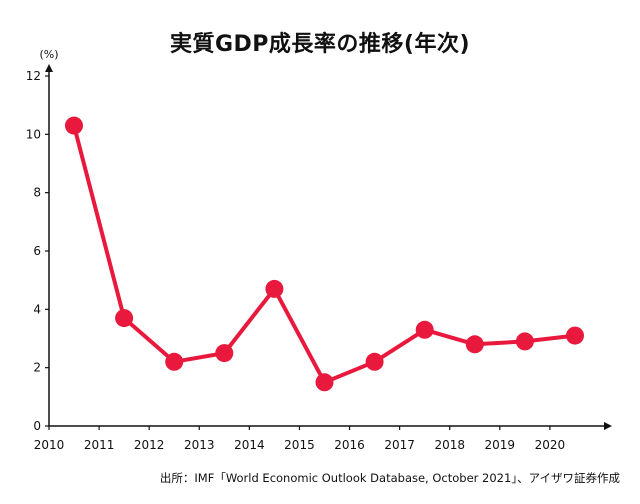 The image size is (640, 504). I want to click on y-tick-label: 10, so click(33, 134).